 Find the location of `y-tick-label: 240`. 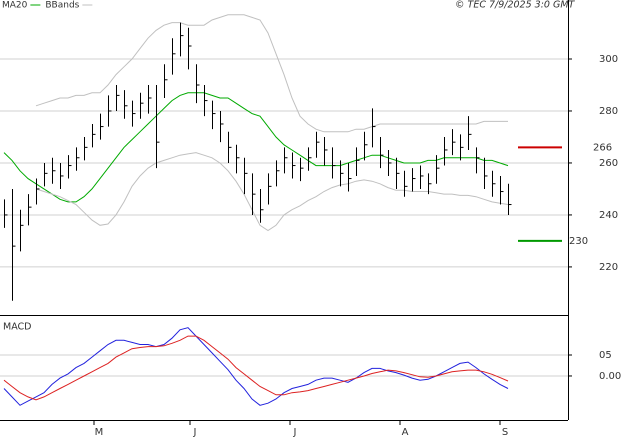

y-tick-label: 240 is located at coordinates (608, 215).